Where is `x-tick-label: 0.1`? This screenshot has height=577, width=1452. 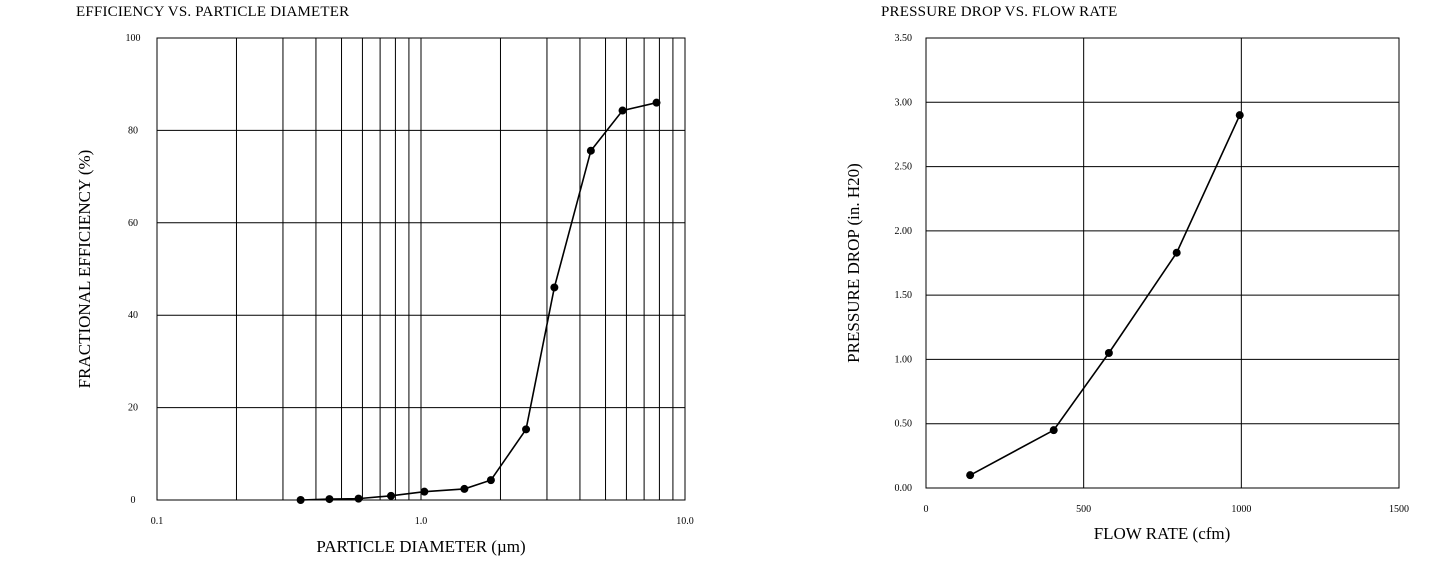
x-tick-label: 0.1 is located at coordinates (157, 521).